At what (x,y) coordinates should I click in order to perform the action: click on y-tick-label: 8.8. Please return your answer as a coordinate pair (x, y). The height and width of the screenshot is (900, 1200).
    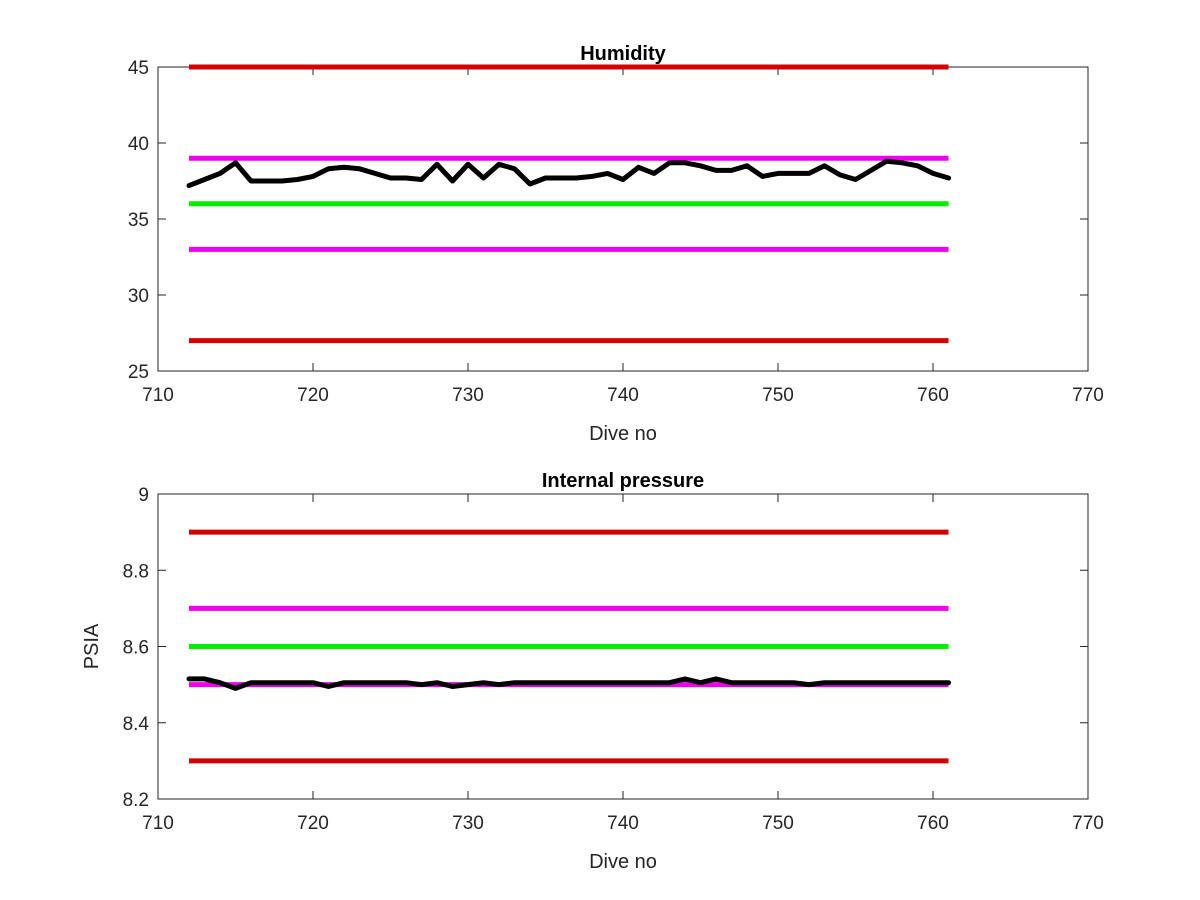
    Looking at the image, I should click on (136, 571).